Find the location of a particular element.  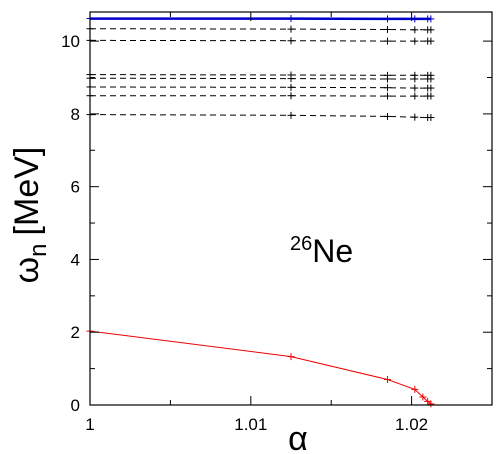

y-tick-label: 2 is located at coordinates (75, 332).